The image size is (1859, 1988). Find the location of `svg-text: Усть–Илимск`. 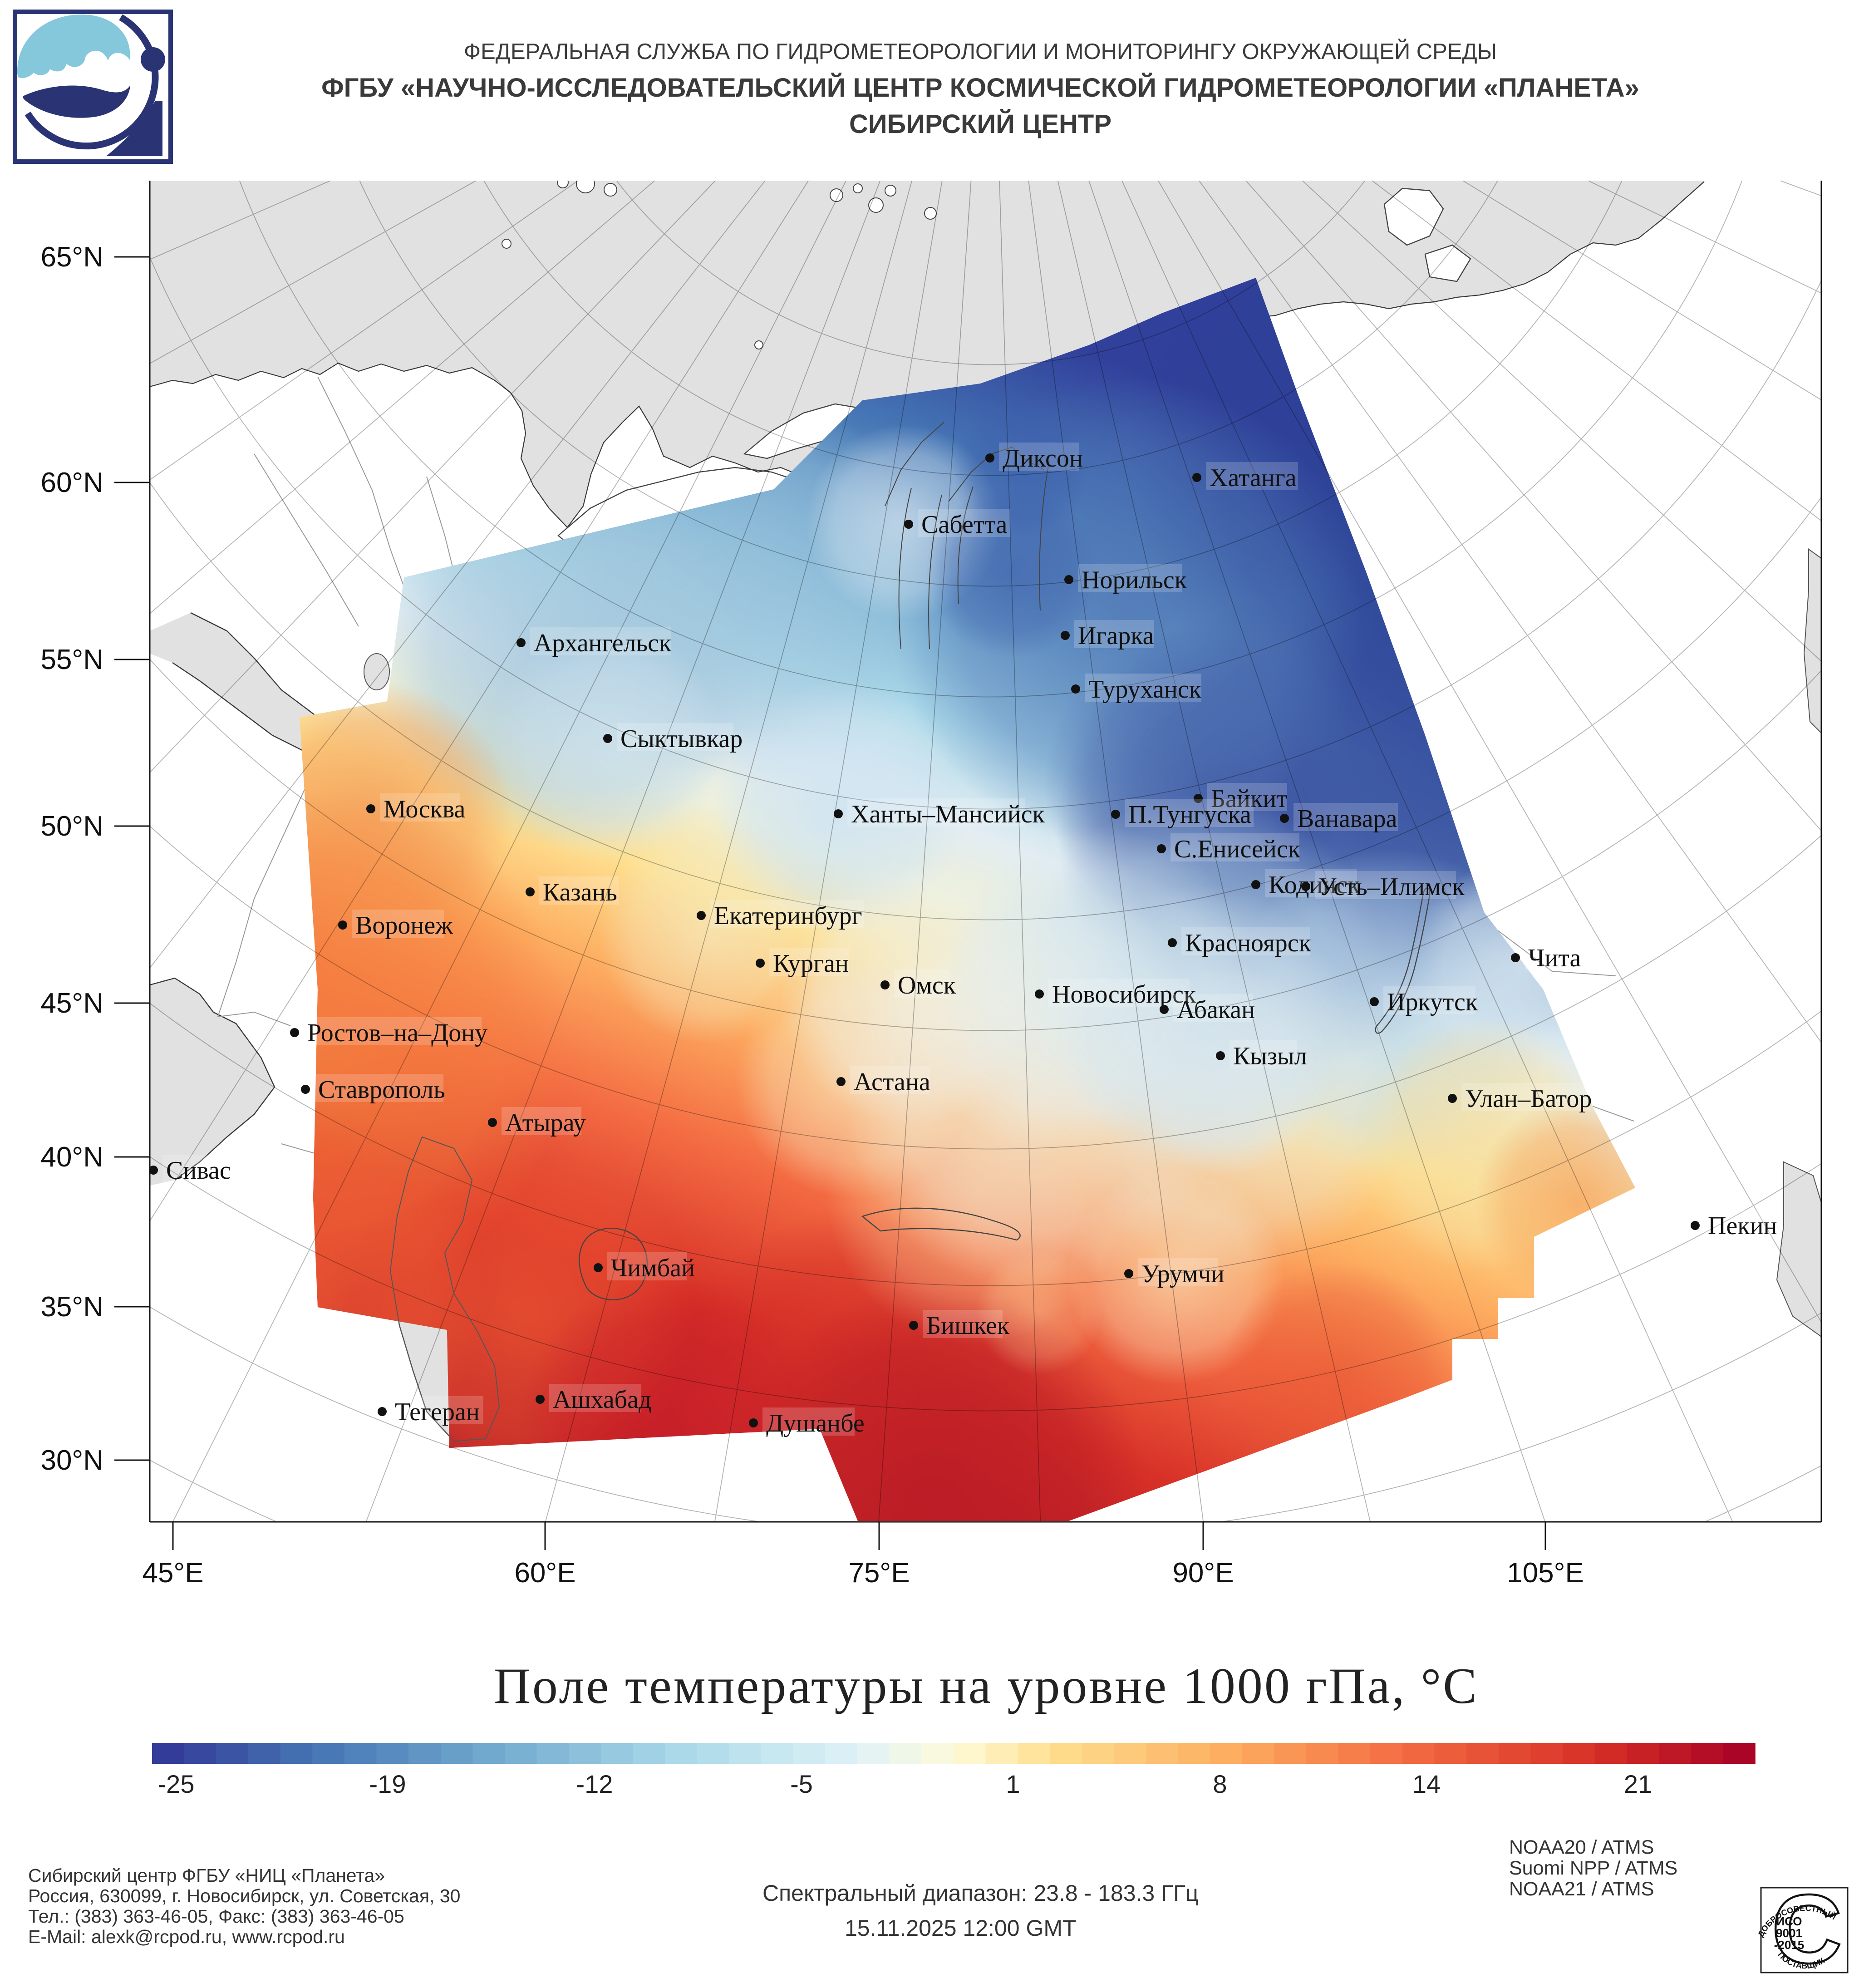

svg-text: Усть–Илимск is located at coordinates (1391, 887).